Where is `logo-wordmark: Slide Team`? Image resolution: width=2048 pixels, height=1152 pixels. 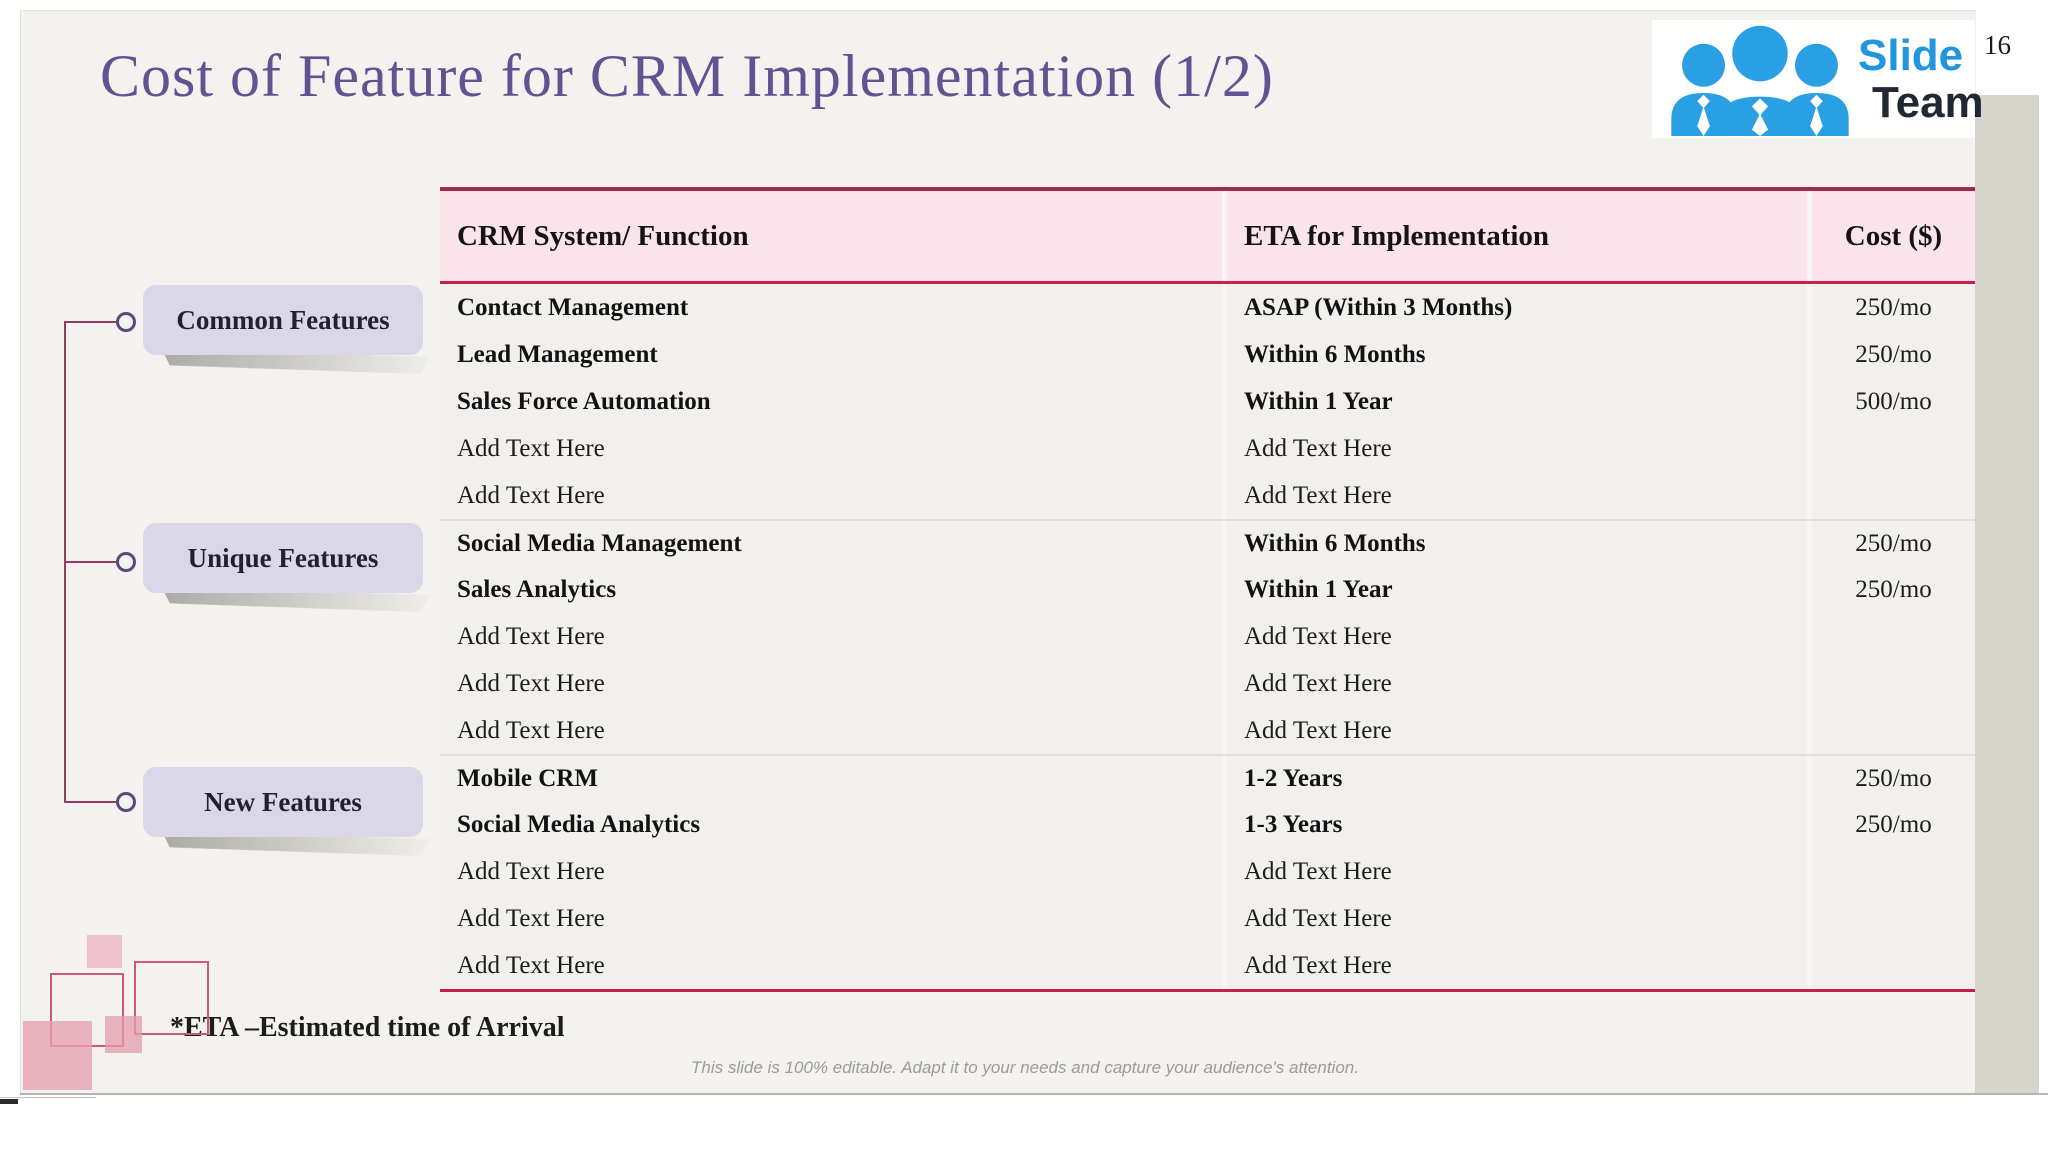 logo-wordmark: Slide Team is located at coordinates (1921, 79).